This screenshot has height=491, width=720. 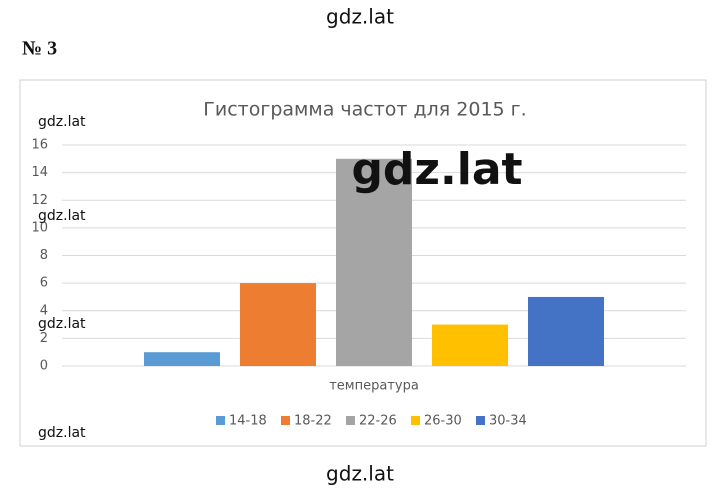 I want to click on y-tick-label: 0, so click(x=44, y=366).